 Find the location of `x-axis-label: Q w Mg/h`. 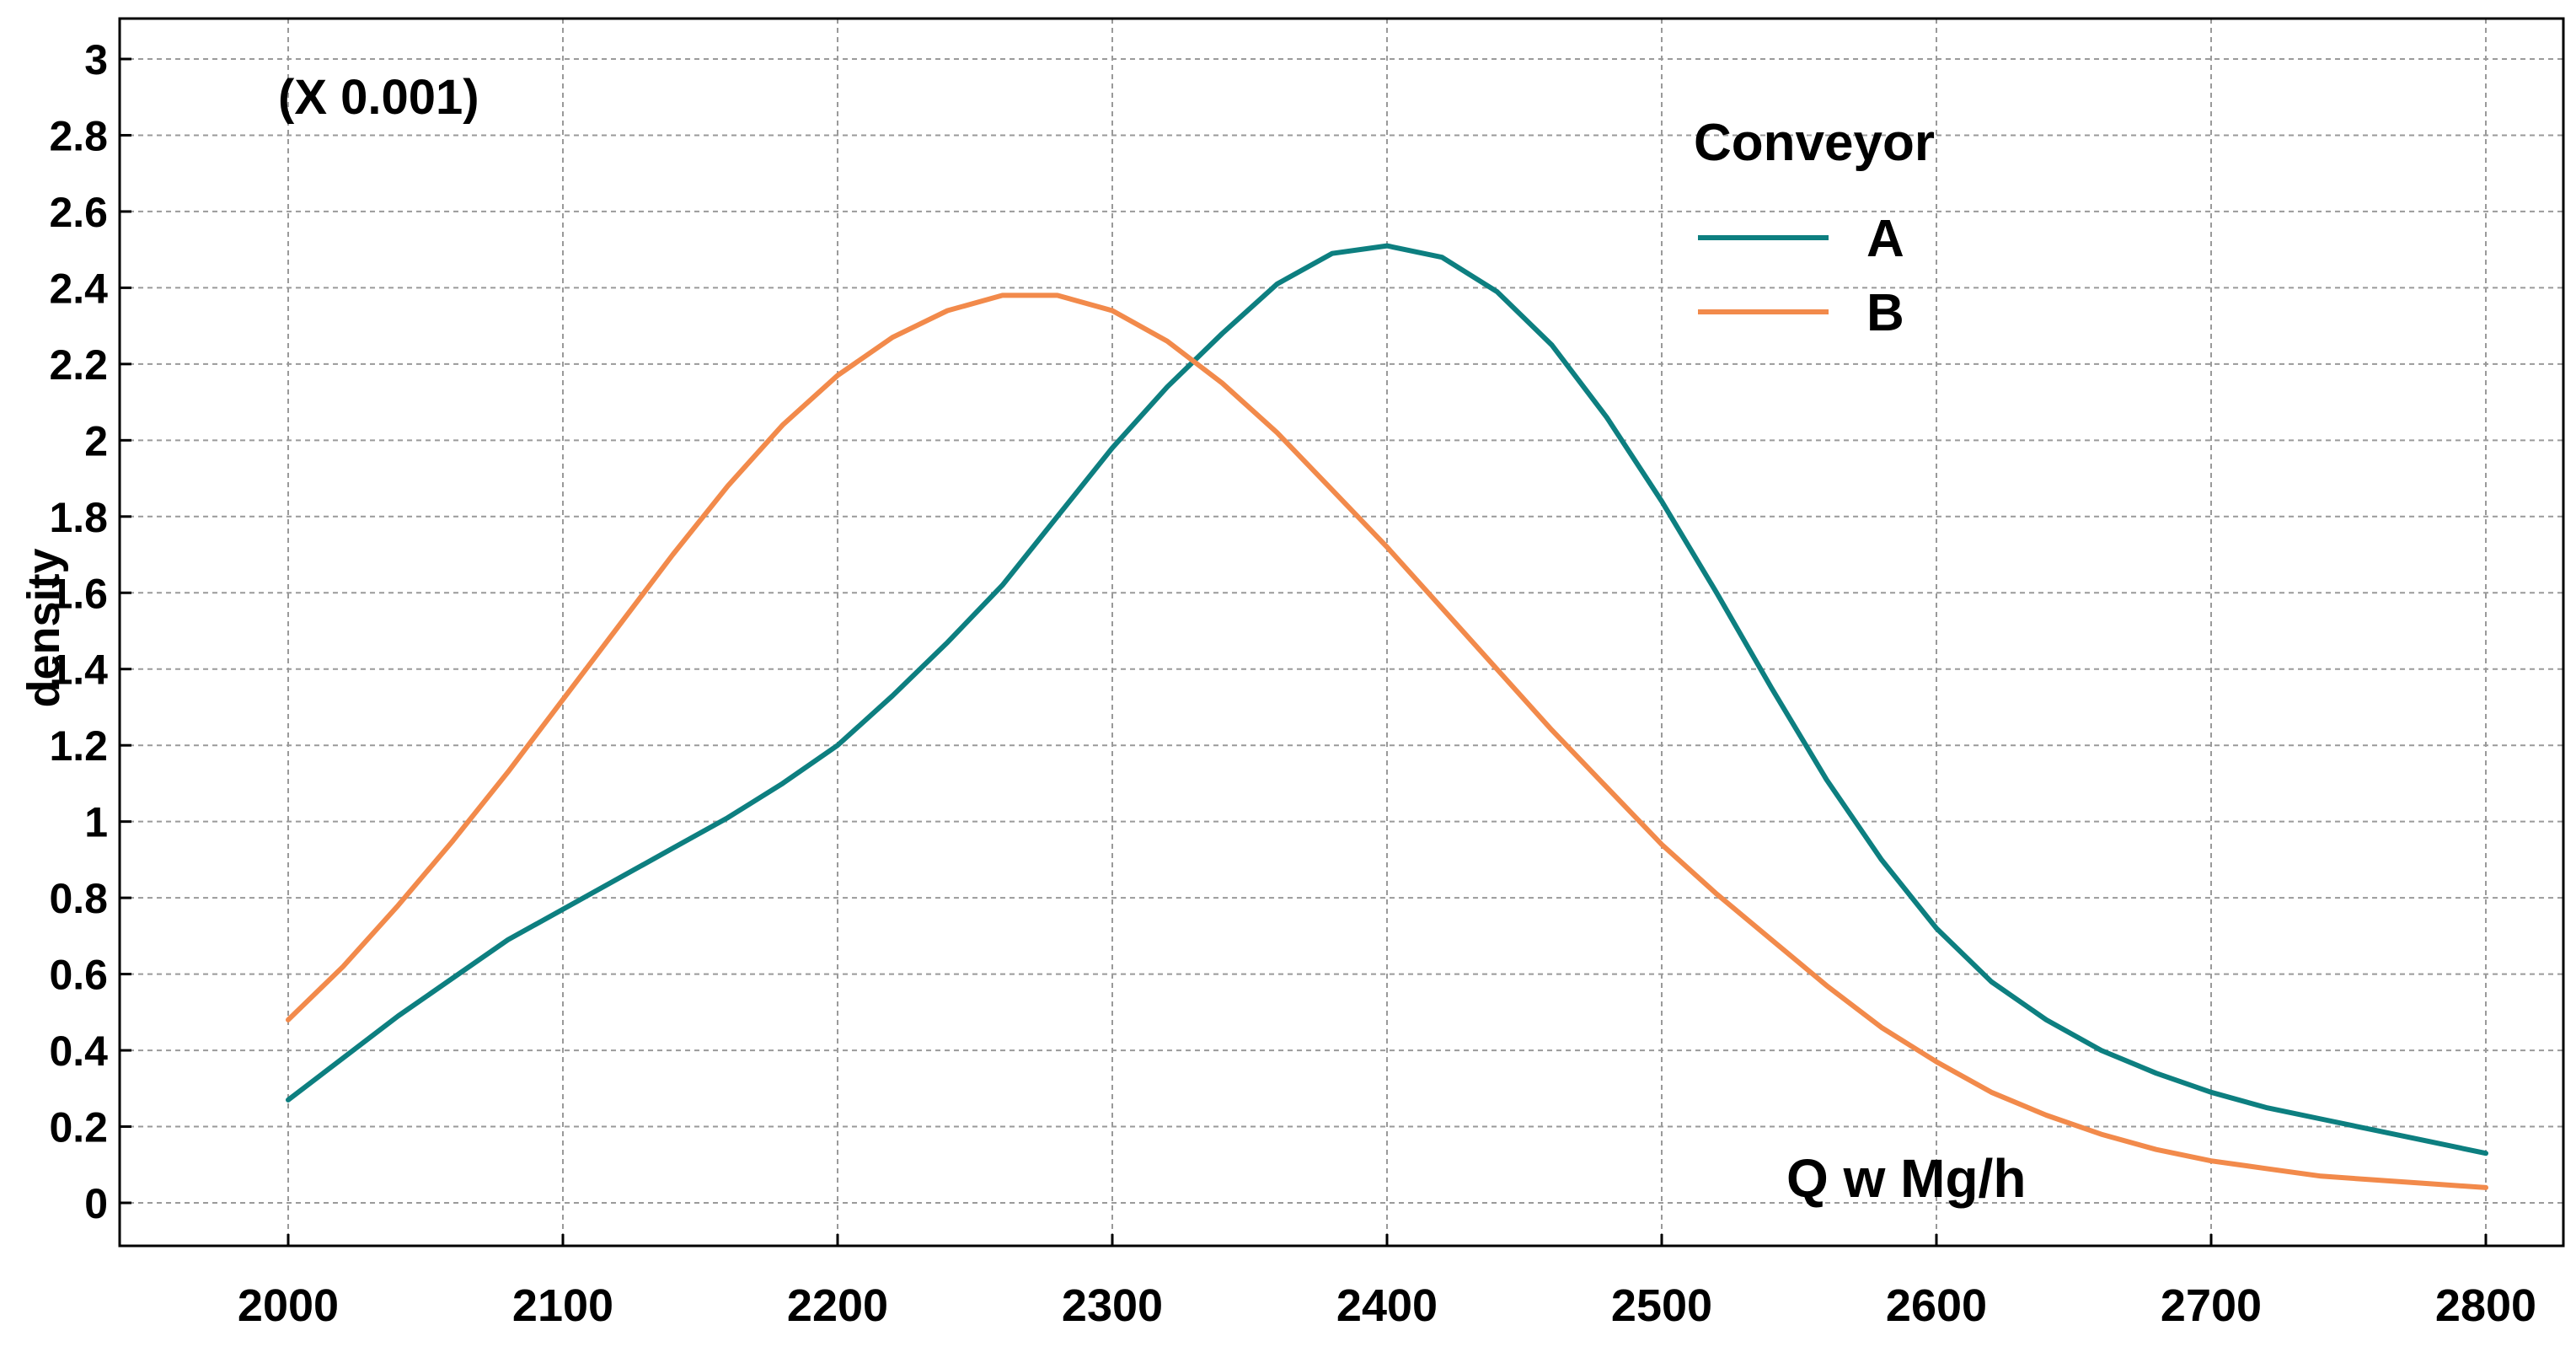

x-axis-label: Q w Mg/h is located at coordinates (1906, 1179).